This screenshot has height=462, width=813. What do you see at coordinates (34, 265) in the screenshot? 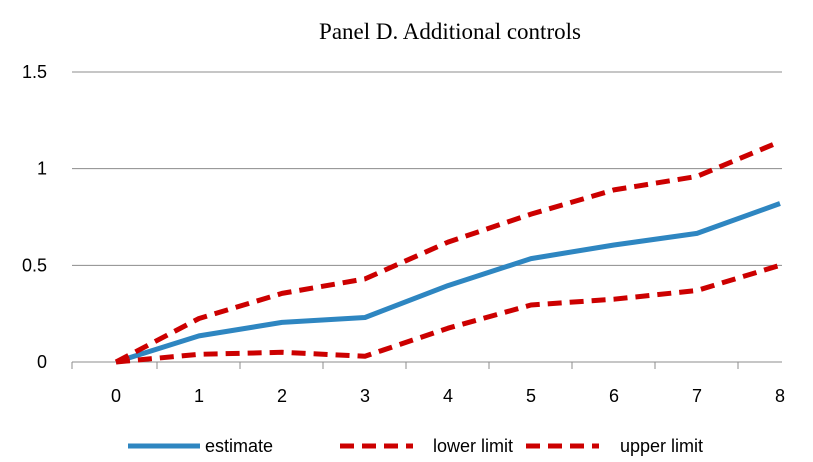
I see `y-tick-label: 0.5` at bounding box center [34, 265].